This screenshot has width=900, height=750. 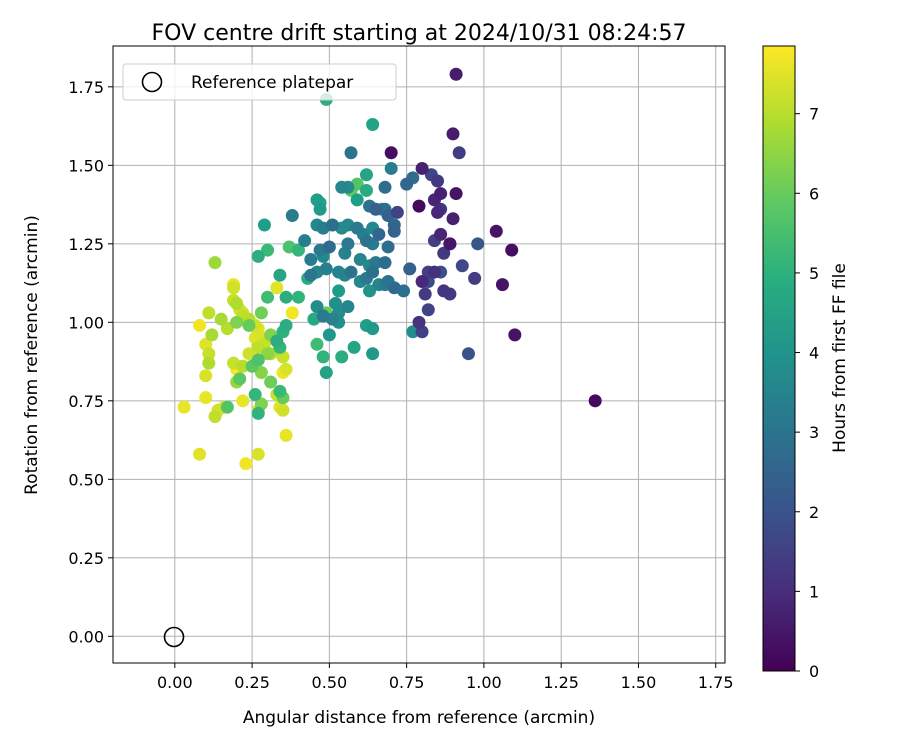 I want to click on legend: Reference platepar, so click(x=259, y=82).